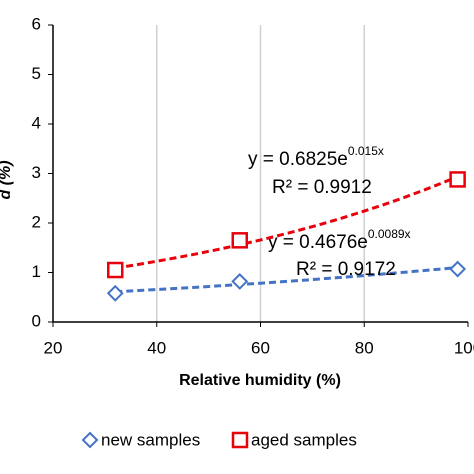 The width and height of the screenshot is (474, 474). I want to click on x-tick-label: 20, so click(53, 347).